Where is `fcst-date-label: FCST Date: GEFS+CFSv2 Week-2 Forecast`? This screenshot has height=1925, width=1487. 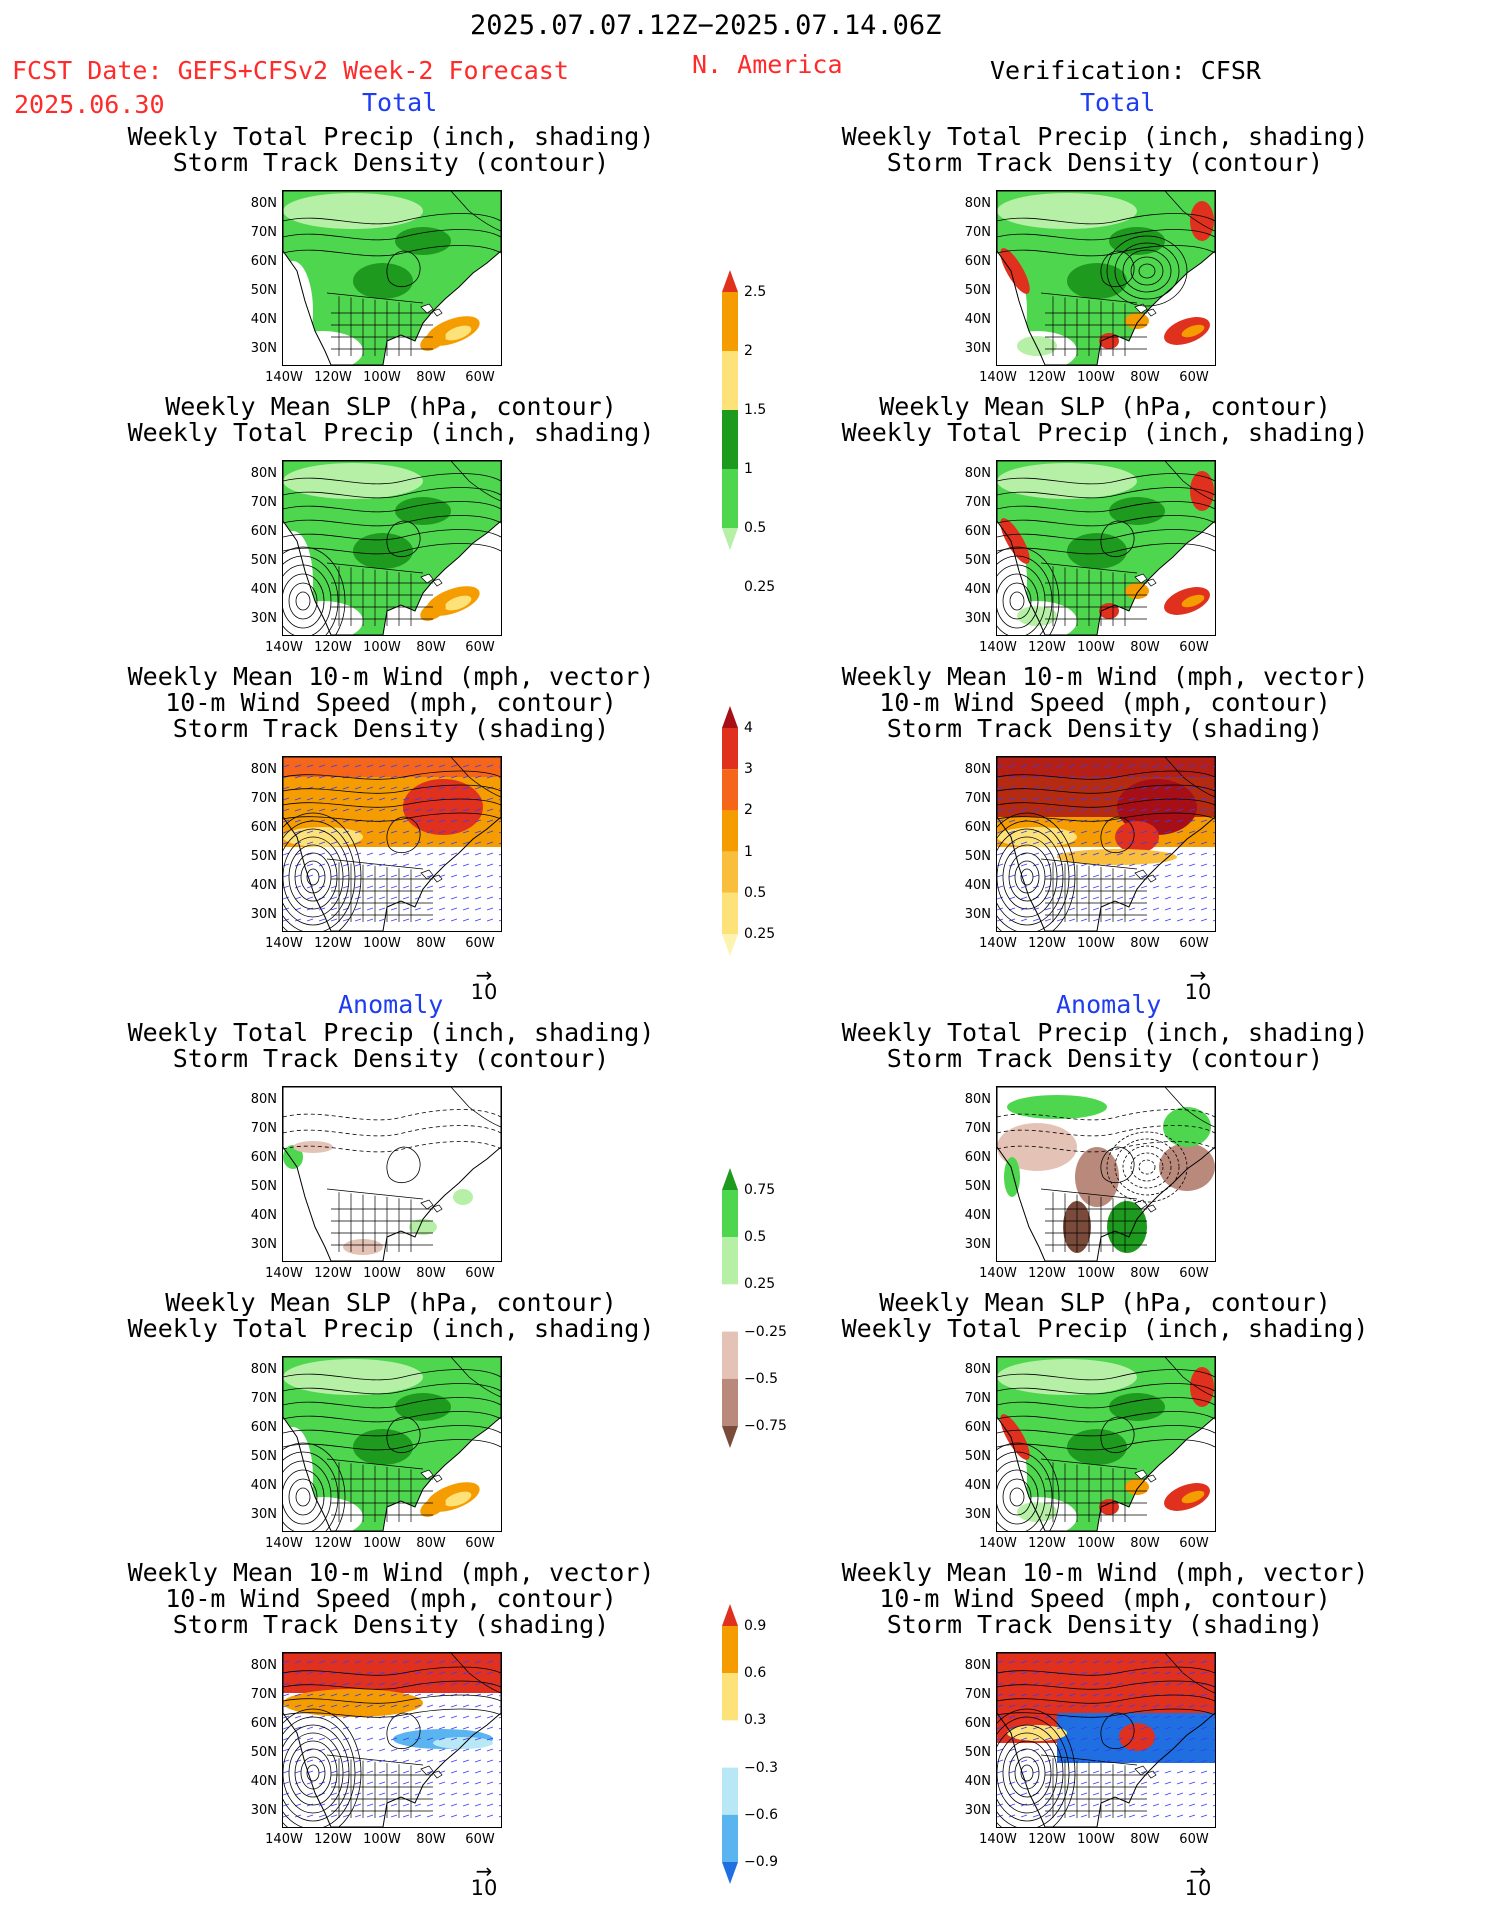 fcst-date-label: FCST Date: GEFS+CFSv2 Week-2 Forecast is located at coordinates (290, 70).